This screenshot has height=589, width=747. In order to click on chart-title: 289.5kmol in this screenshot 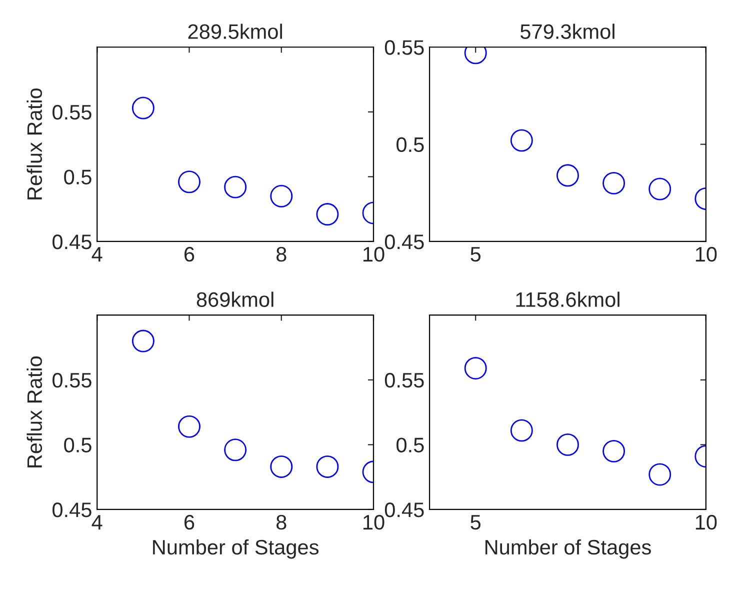, I will do `click(235, 31)`.